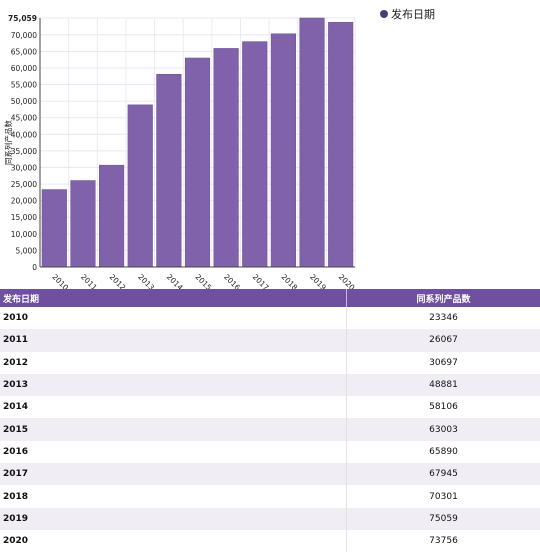 Image resolution: width=540 pixels, height=552 pixels. Describe the element at coordinates (24, 134) in the screenshot. I see `y-tick-label: 40,000` at that location.